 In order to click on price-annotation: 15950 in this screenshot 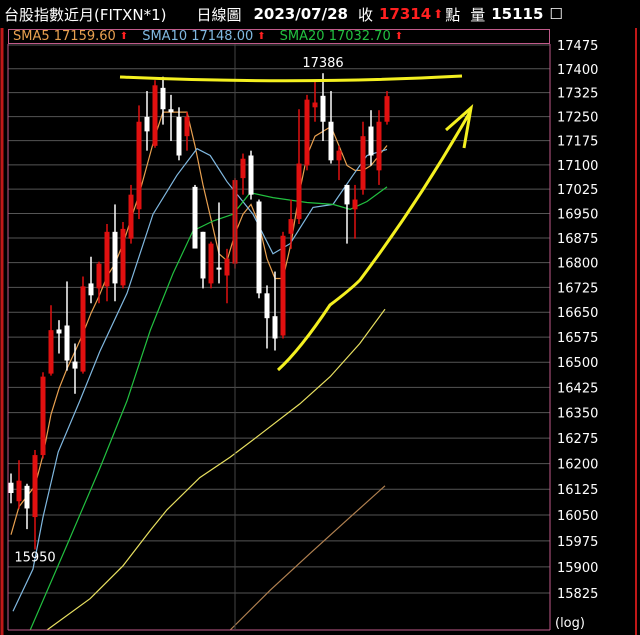, I will do `click(34, 558)`.